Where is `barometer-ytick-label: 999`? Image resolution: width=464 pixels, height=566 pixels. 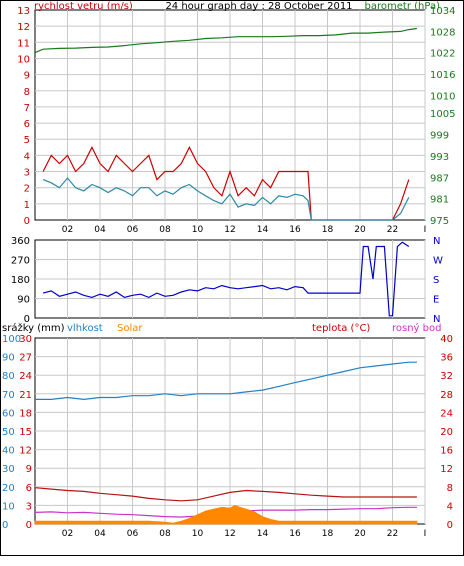
barometer-ytick-label: 999 is located at coordinates (439, 136).